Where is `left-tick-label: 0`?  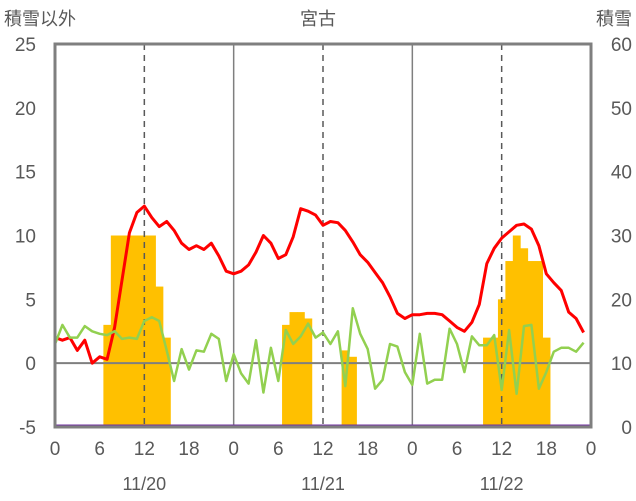 left-tick-label: 0 is located at coordinates (30, 364).